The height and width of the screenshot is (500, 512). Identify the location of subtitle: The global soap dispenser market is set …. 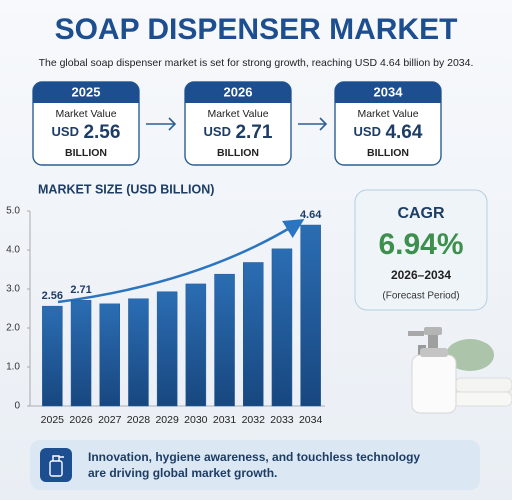
(256, 63).